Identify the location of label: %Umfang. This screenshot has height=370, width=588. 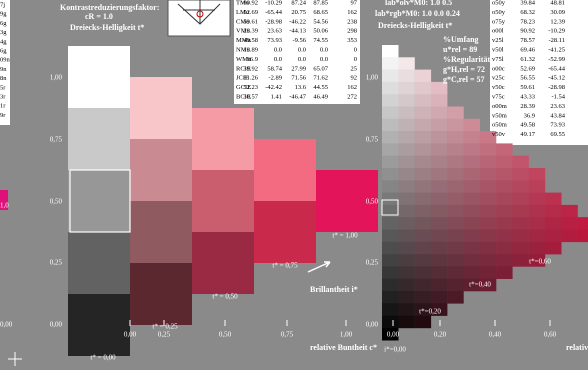
(461, 39).